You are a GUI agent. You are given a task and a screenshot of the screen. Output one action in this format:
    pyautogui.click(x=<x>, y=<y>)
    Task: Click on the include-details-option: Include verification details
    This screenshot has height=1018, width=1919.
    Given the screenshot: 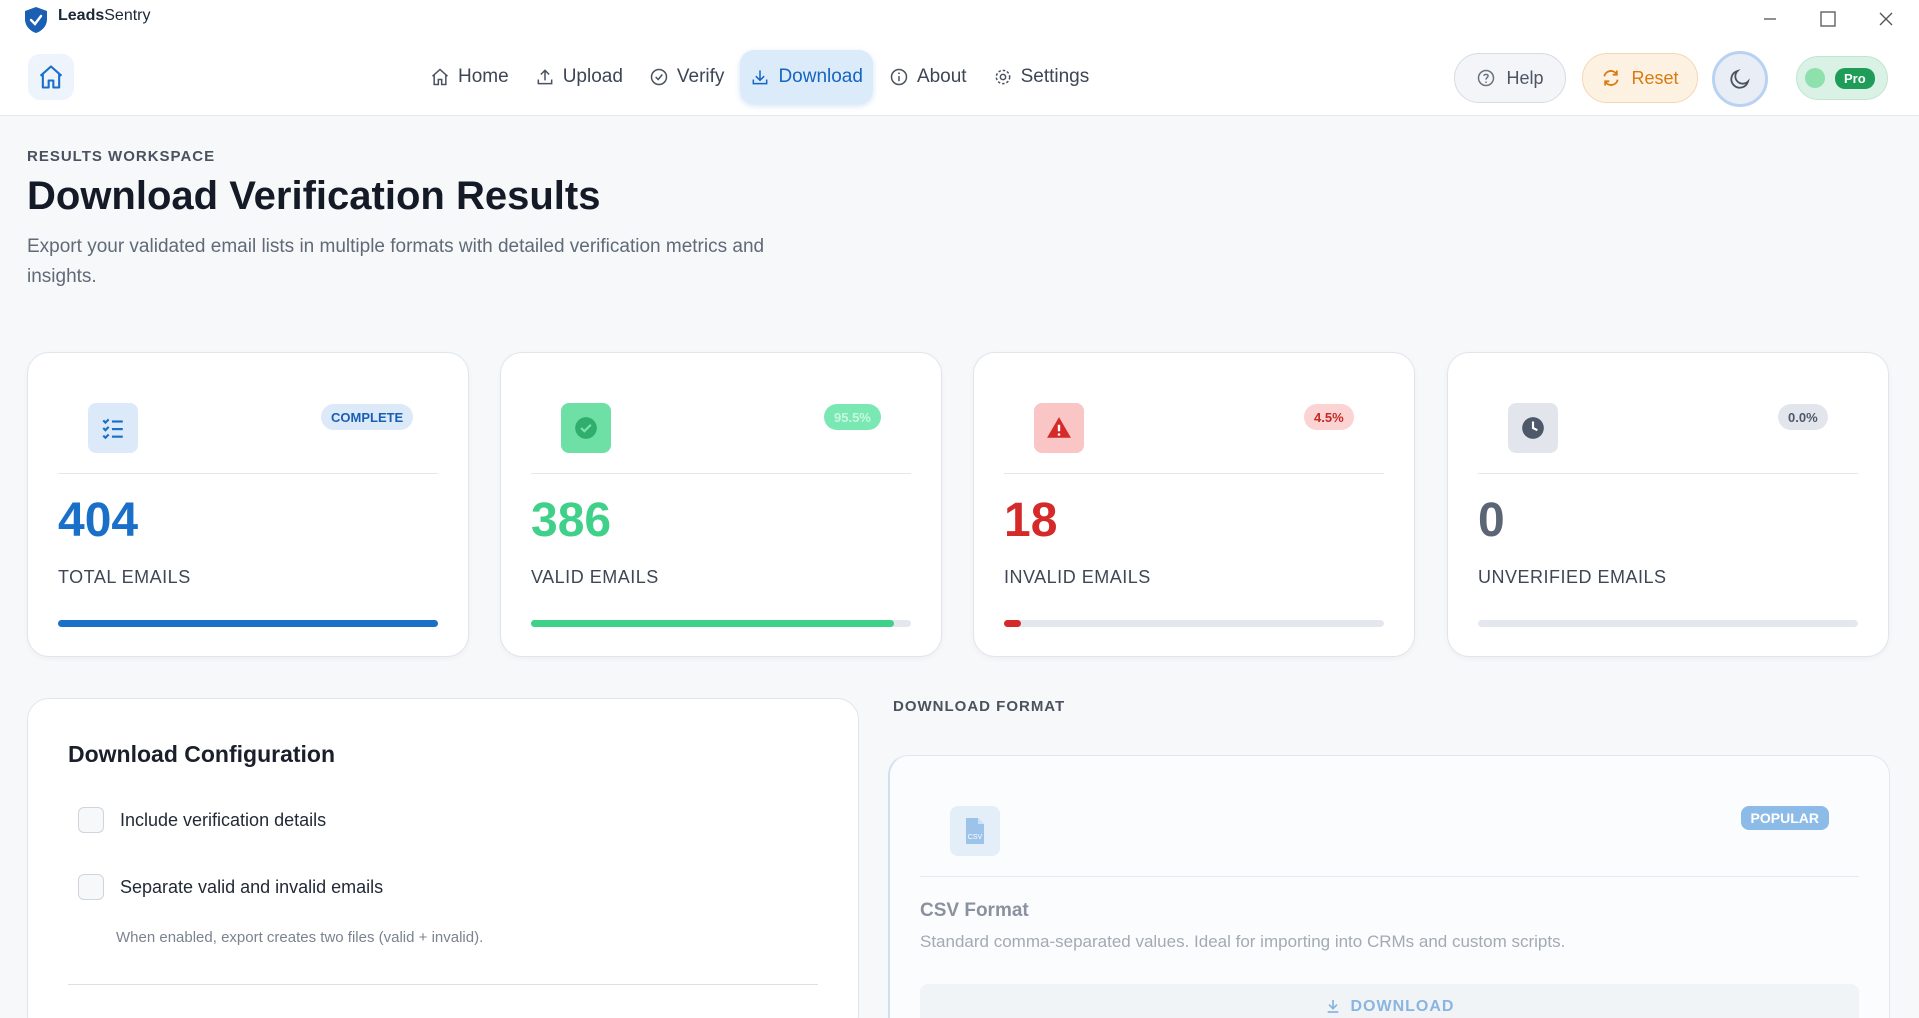 What is the action you would take?
    pyautogui.click(x=202, y=820)
    